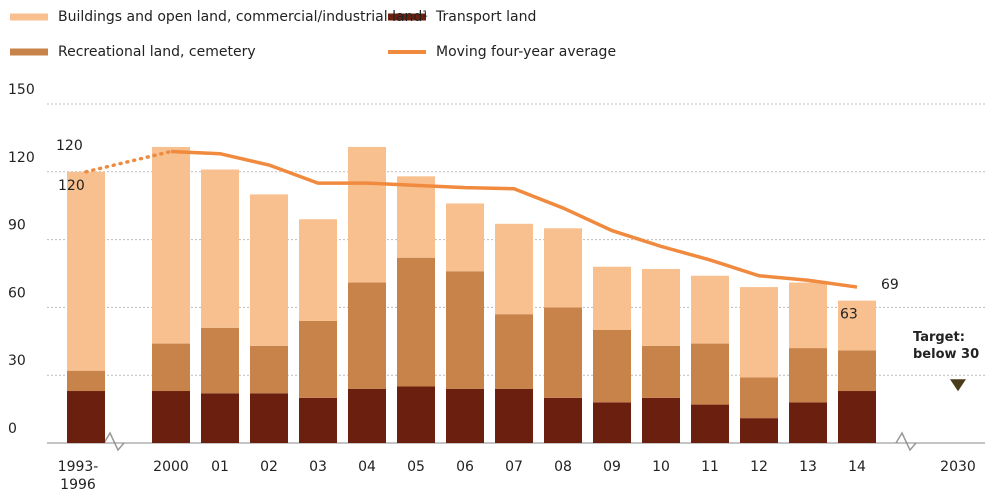 Image resolution: width=991 pixels, height=499 pixels. What do you see at coordinates (21, 90) in the screenshot?
I see `y-tick-label: 150` at bounding box center [21, 90].